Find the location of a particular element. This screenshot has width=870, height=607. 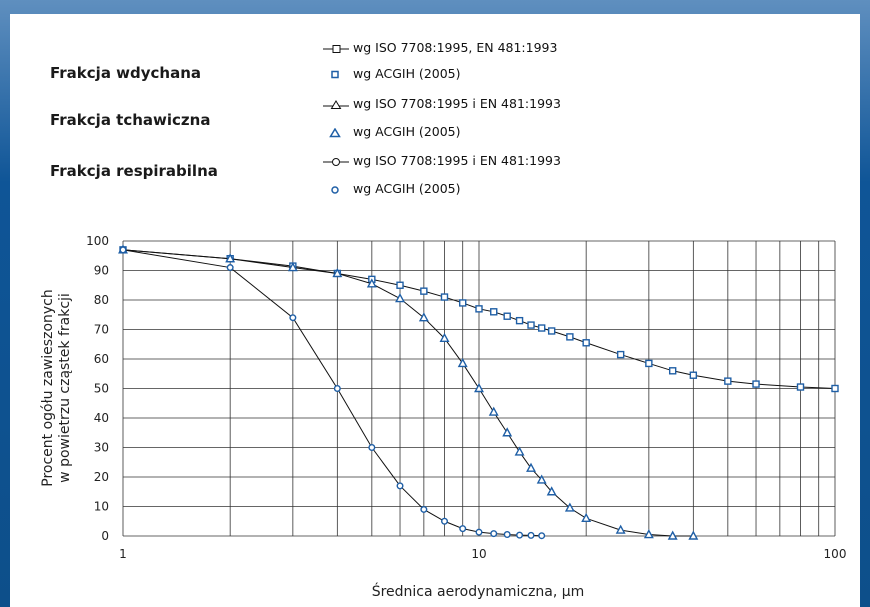

x-axis-label: Średnica aerodynamiczna, µm is located at coordinates (478, 591).